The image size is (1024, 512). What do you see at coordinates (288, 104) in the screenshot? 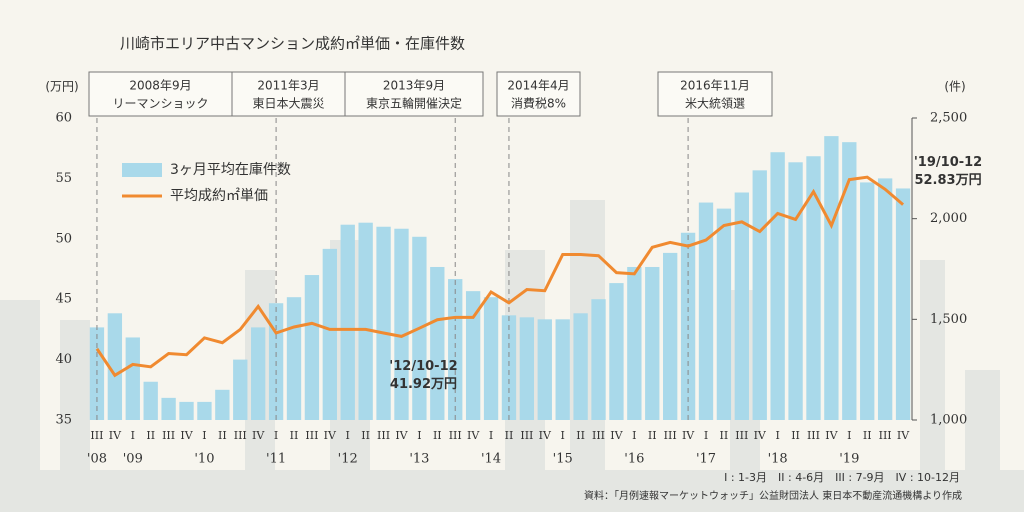
I see `event-label: 東日本大震災` at bounding box center [288, 104].